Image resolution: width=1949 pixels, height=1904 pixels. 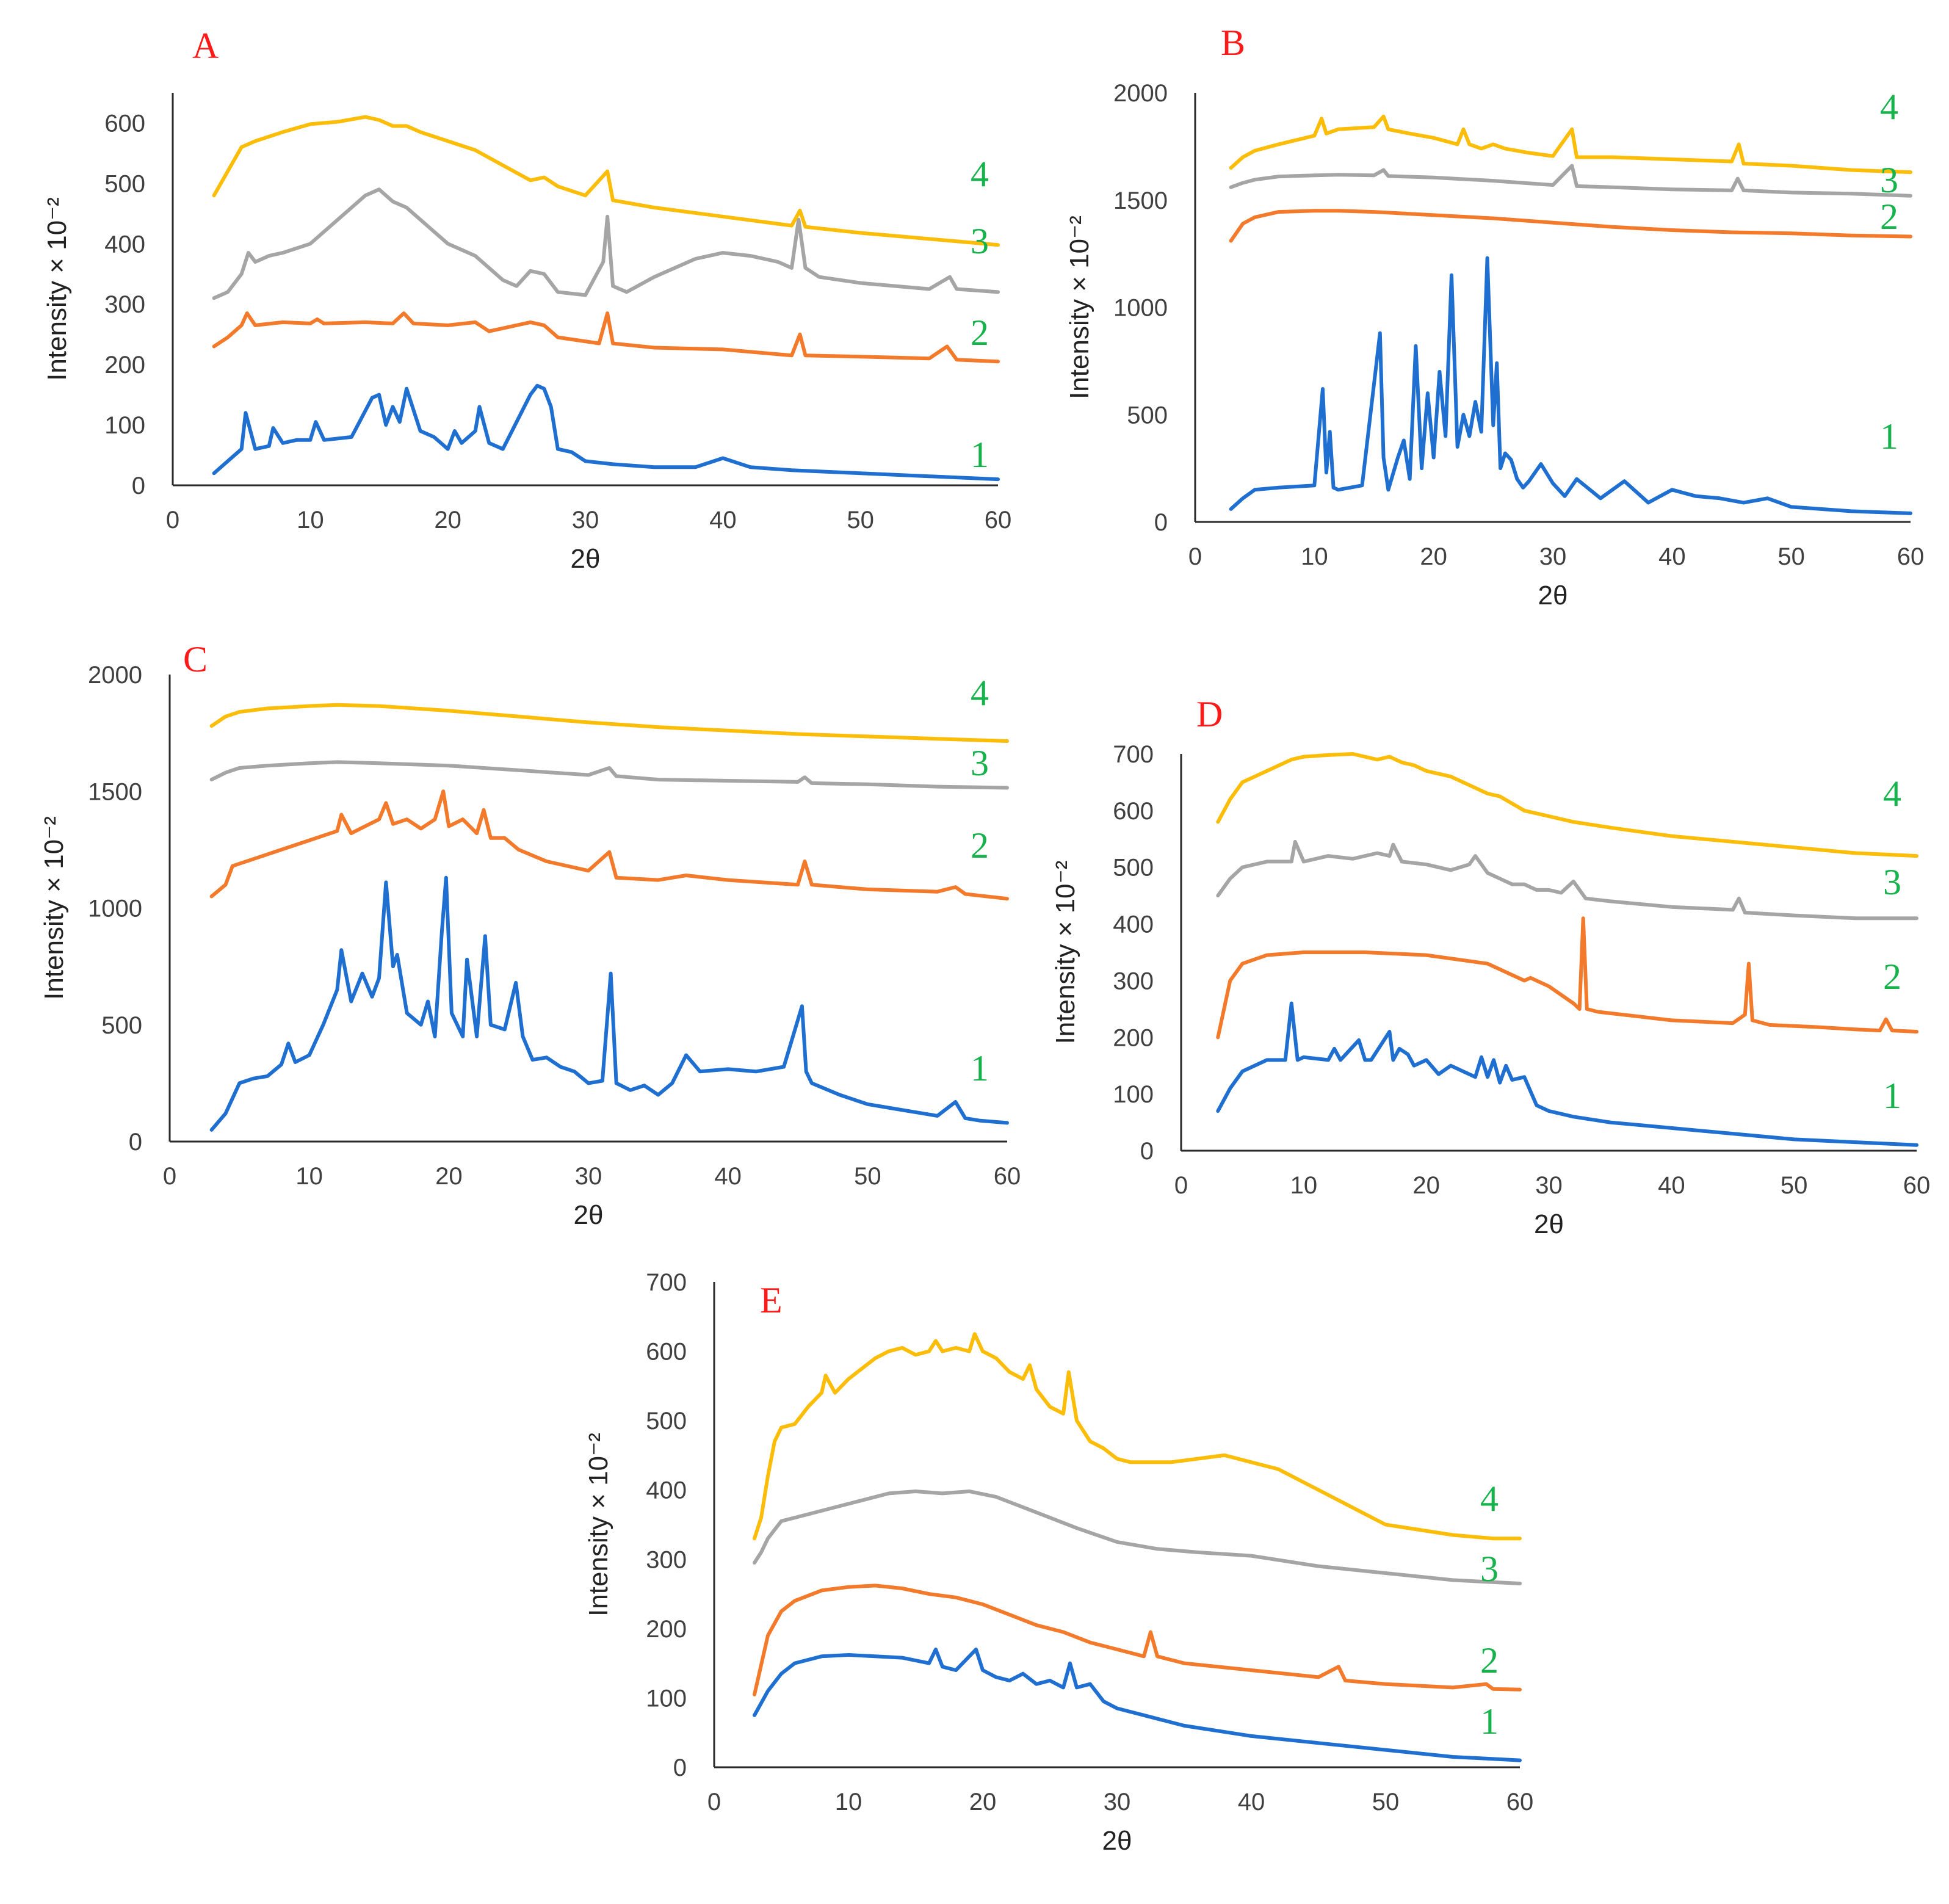 What do you see at coordinates (195, 659) in the screenshot?
I see `panel-letter: C` at bounding box center [195, 659].